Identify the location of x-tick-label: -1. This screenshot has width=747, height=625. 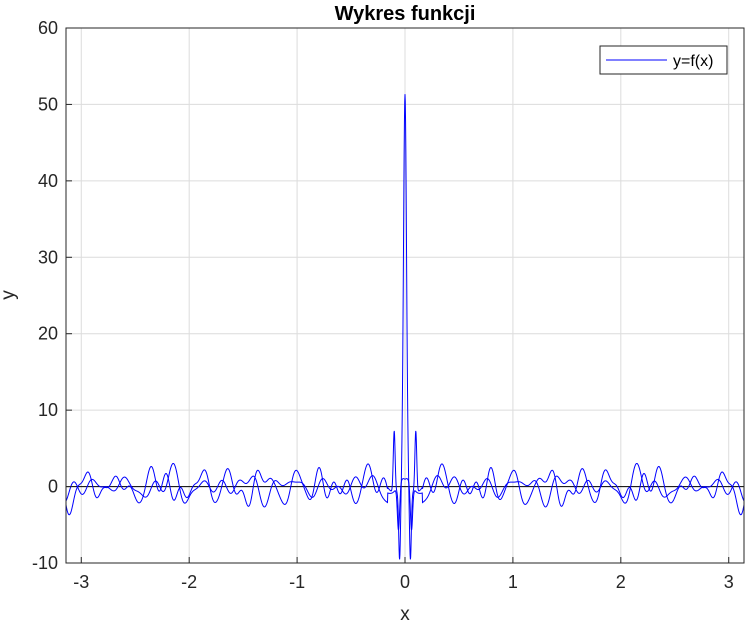
(297, 582).